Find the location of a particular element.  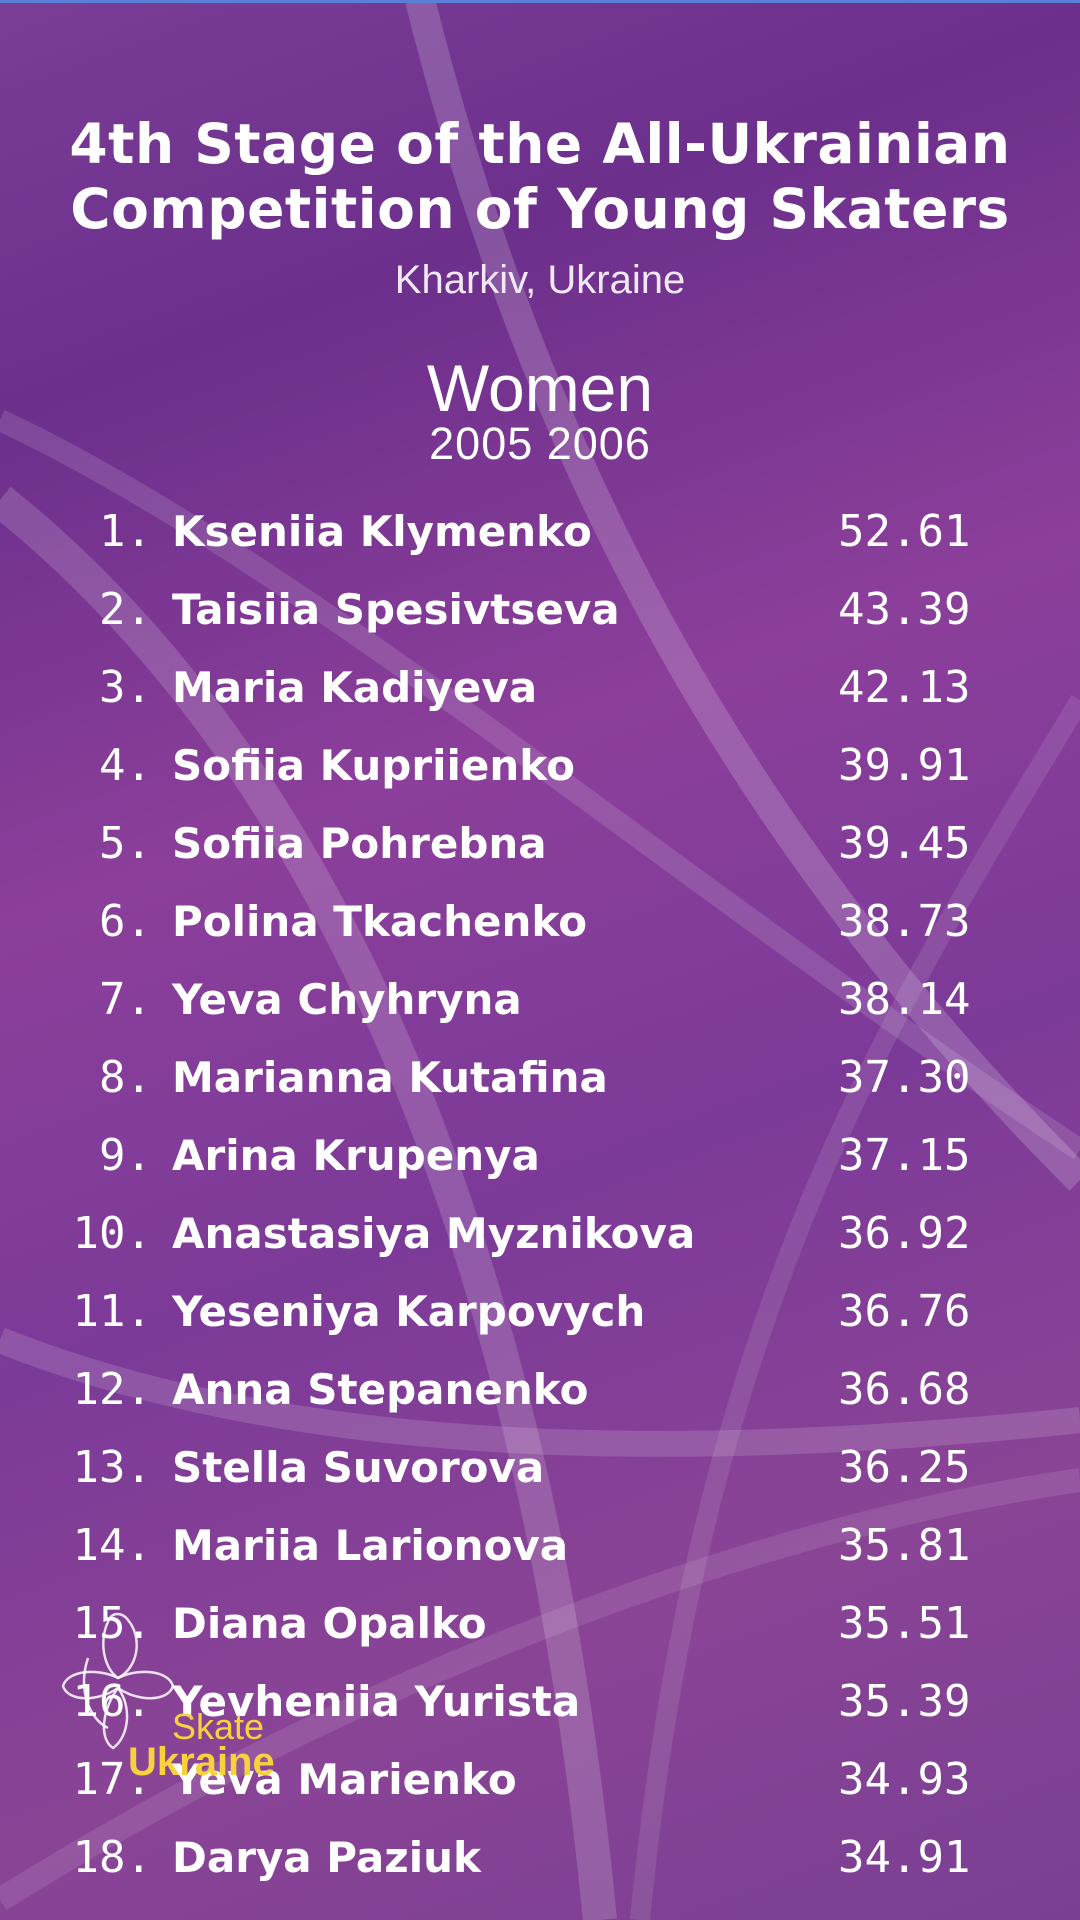

rank: 11. is located at coordinates (112, 1311).